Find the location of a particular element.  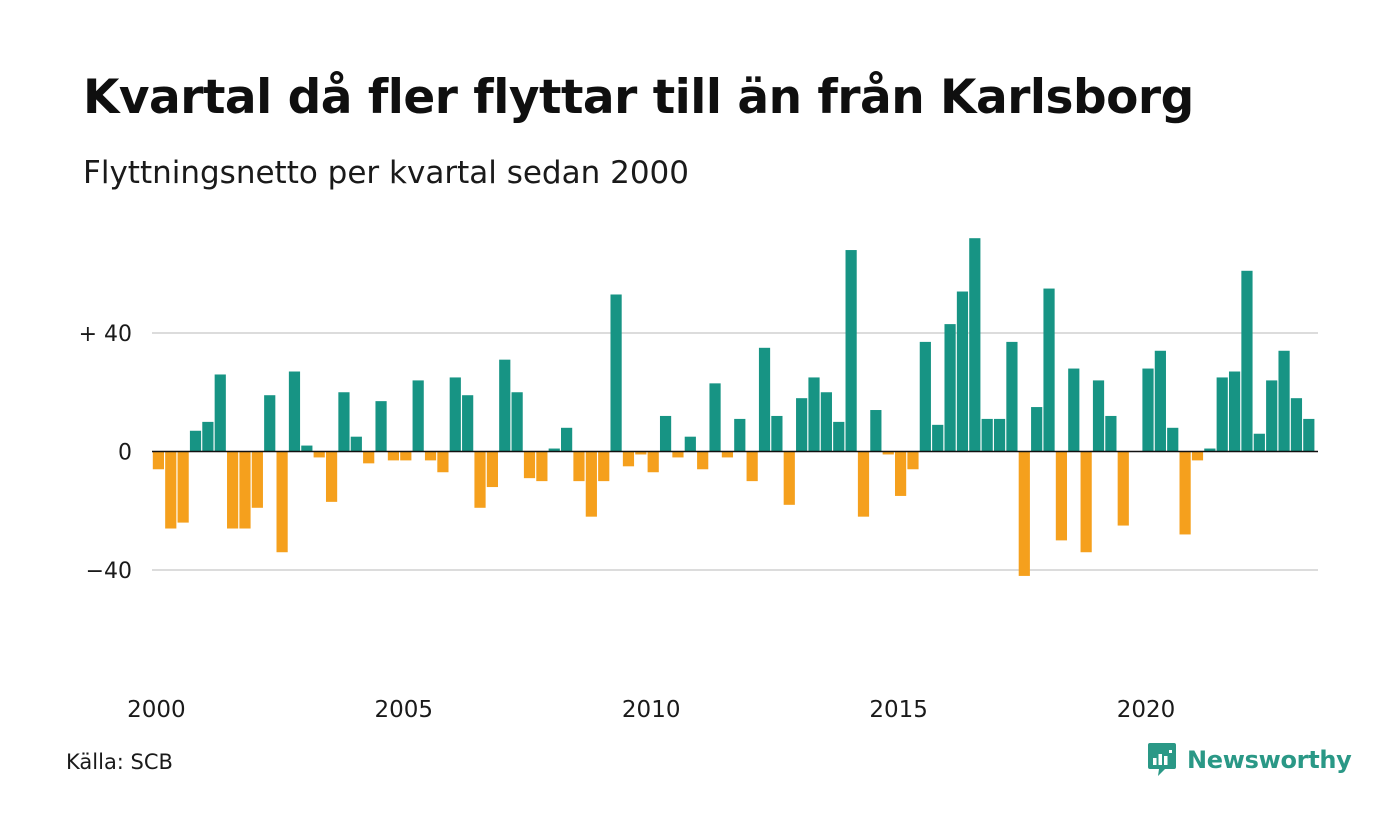

bar: 2005 Q2: 24 is located at coordinates (418, 416).